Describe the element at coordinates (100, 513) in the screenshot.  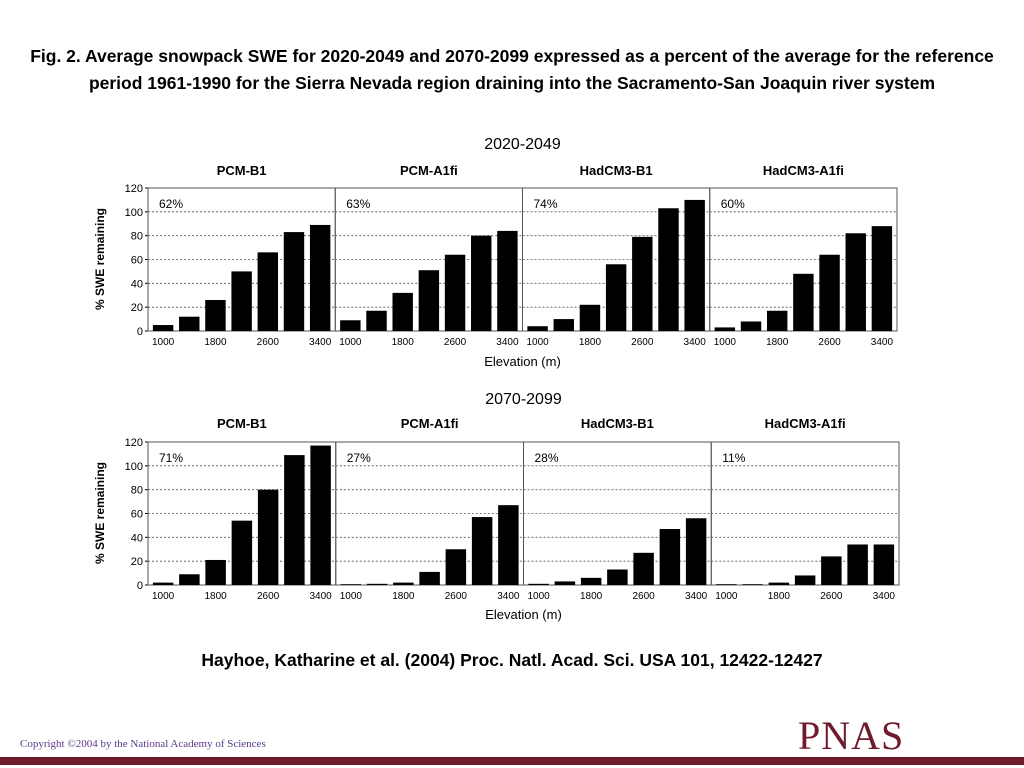
I see `y-axis-label: % SWE remaining` at that location.